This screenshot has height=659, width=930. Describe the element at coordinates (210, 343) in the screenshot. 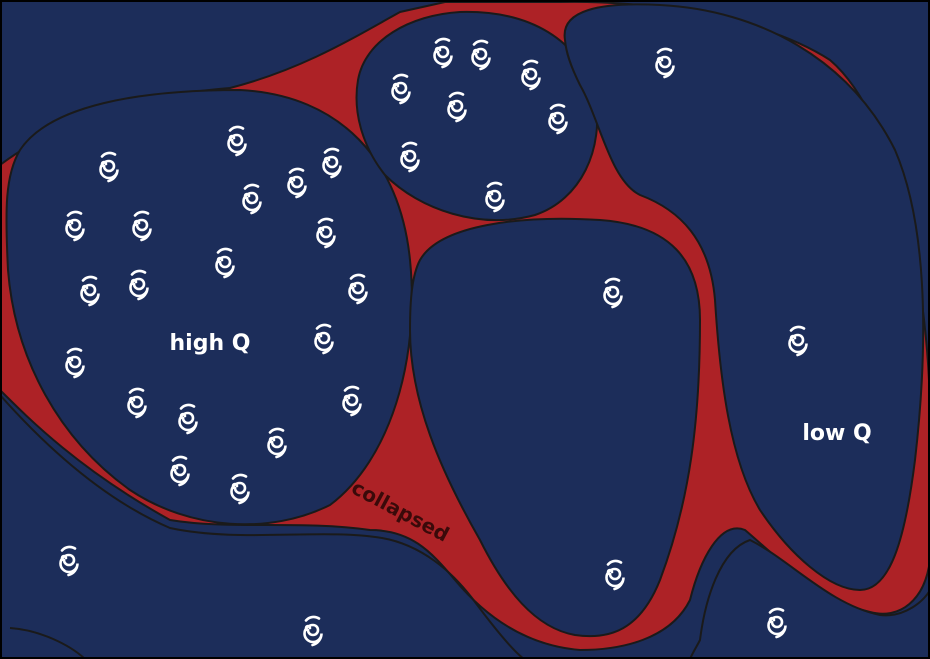

I see `label-high-q: high Q` at that location.